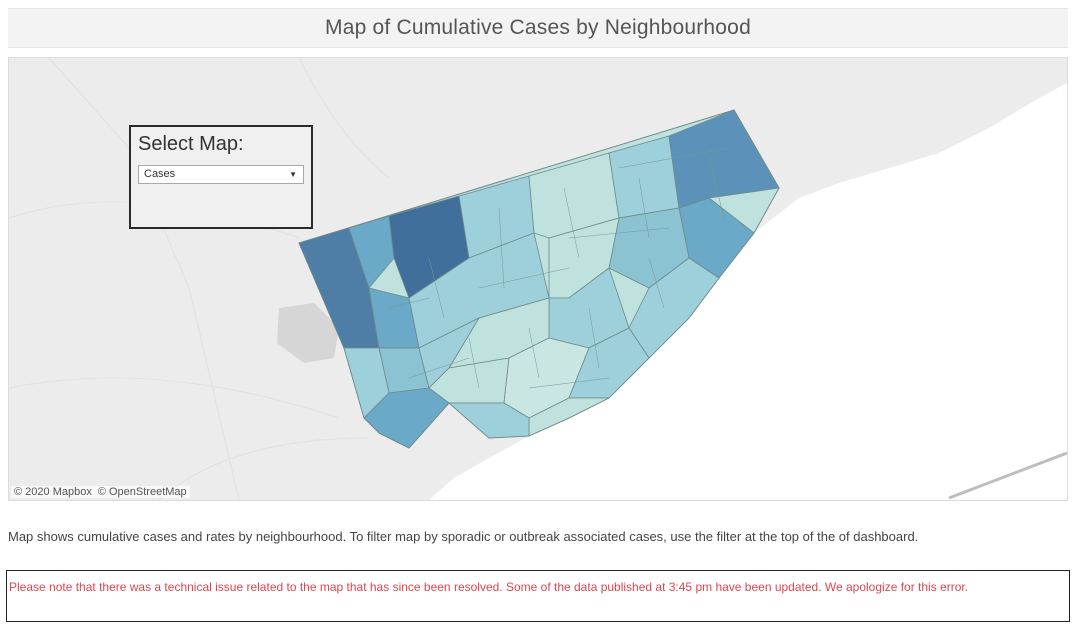 The width and height of the screenshot is (1080, 630). I want to click on map-attribution: © 2020 Mapbox © OpenStreetMap, so click(100, 492).